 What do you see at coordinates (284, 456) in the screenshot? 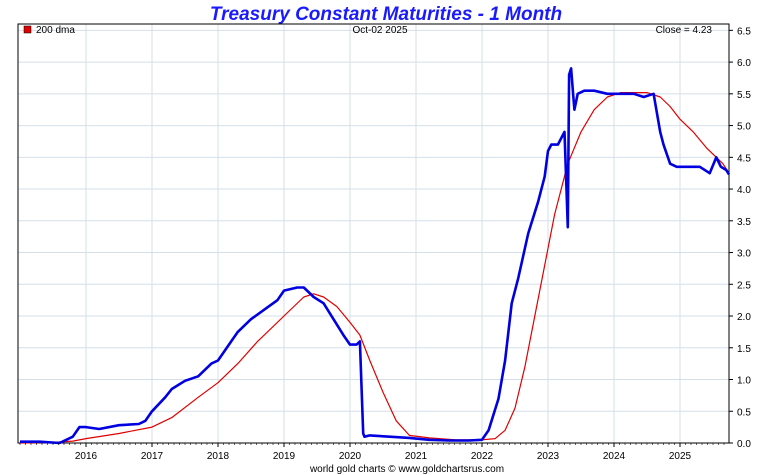
I see `x-tick-label: 2019` at bounding box center [284, 456].